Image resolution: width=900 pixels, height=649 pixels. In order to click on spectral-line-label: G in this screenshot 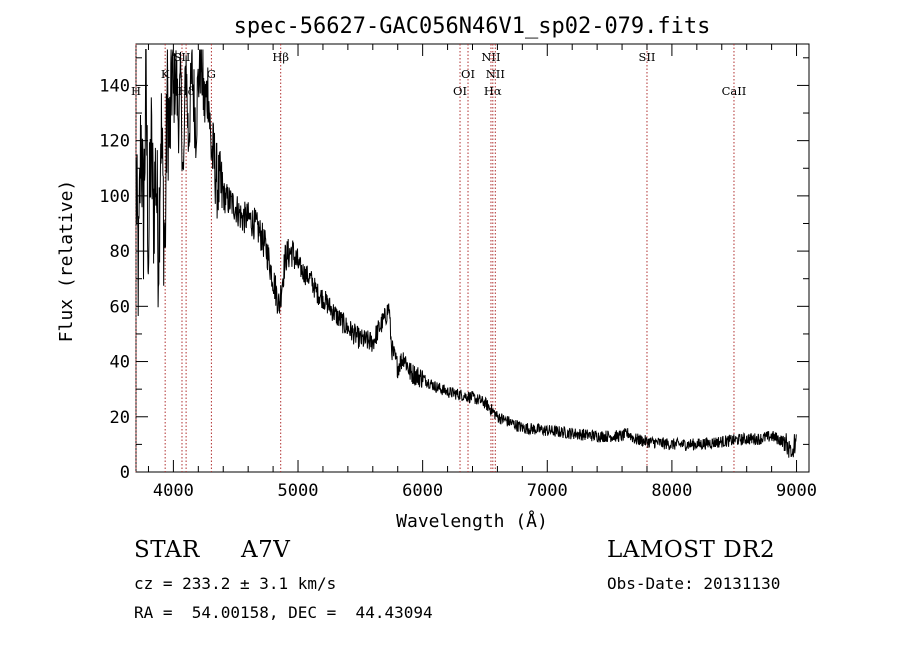, I will do `click(211, 74)`.